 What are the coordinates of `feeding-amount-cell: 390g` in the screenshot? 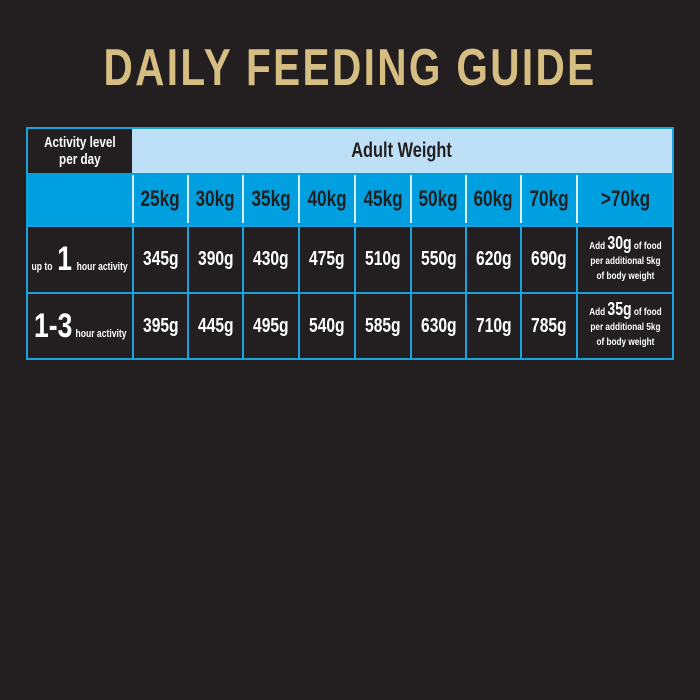 It's located at (214, 258).